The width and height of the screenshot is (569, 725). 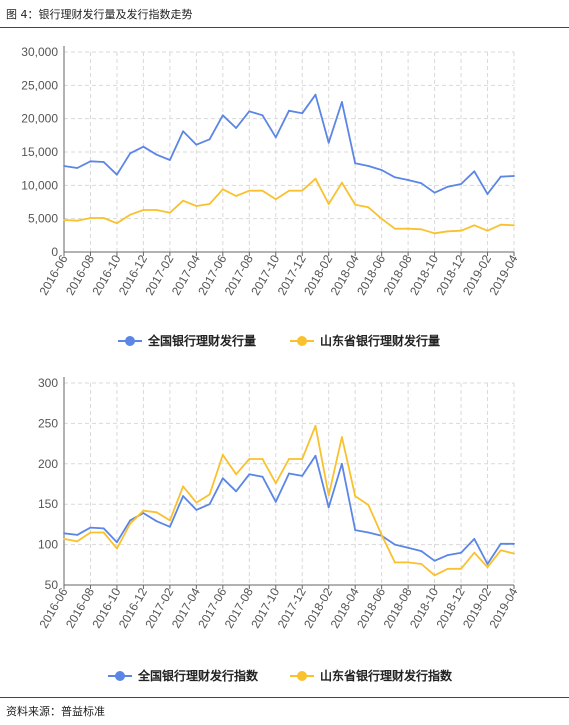 I want to click on series-line, so click(x=289, y=144).